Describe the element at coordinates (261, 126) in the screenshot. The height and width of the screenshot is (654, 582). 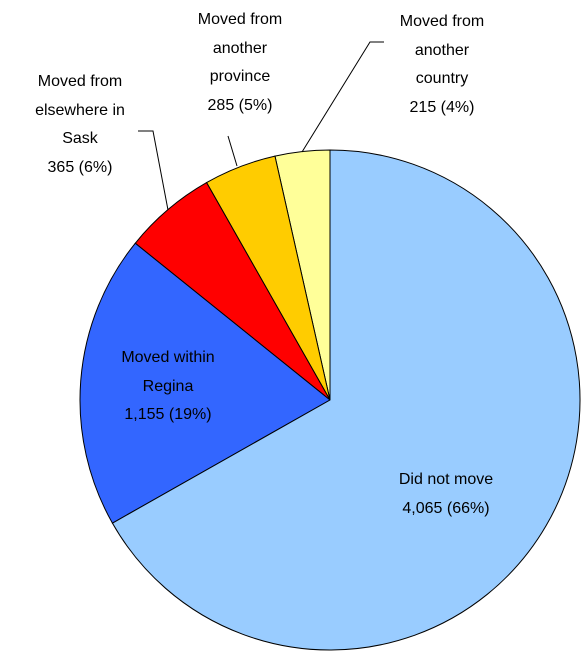
I see `leader-lines` at that location.